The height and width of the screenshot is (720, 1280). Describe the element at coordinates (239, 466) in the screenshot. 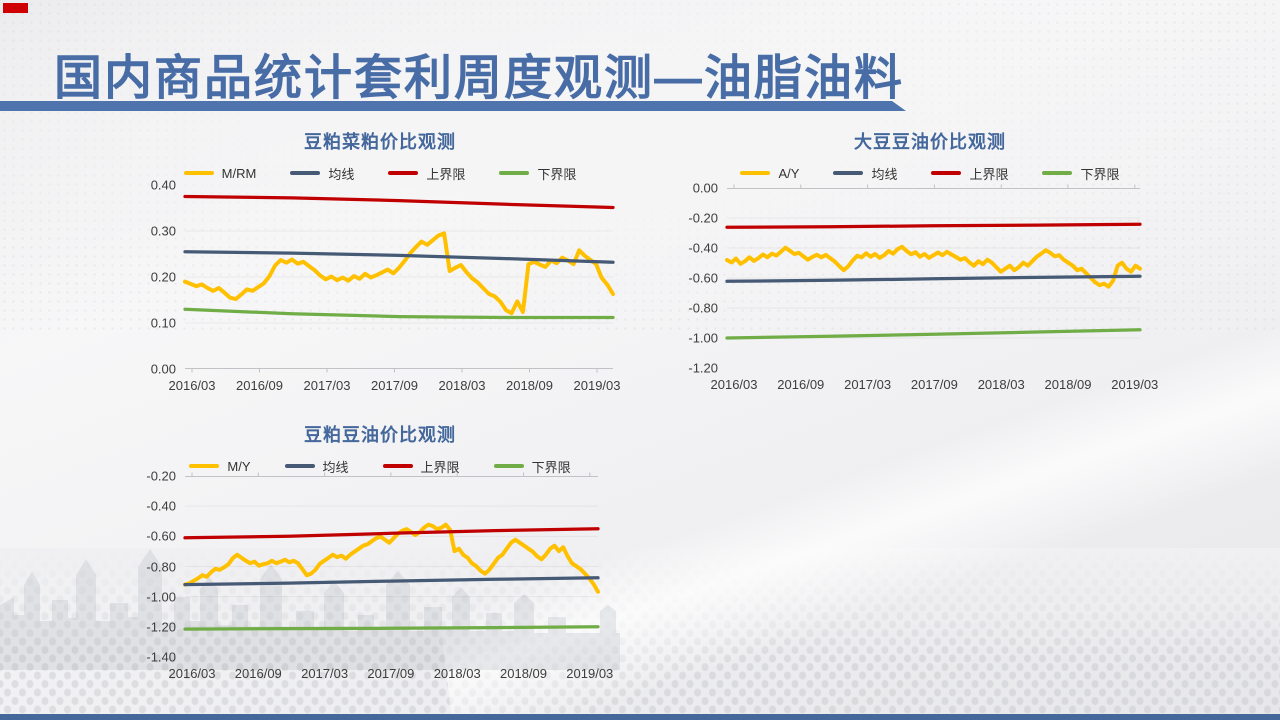

I see `legend-label: M/Y` at that location.